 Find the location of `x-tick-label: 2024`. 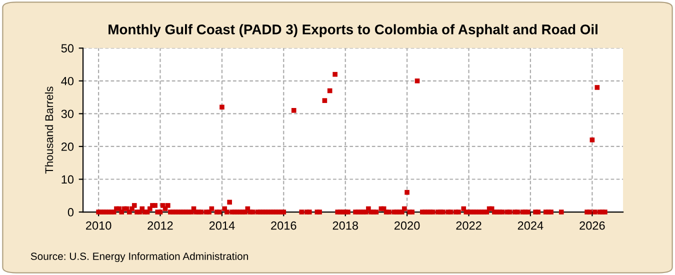

x-tick-label: 2024 is located at coordinates (531, 225).